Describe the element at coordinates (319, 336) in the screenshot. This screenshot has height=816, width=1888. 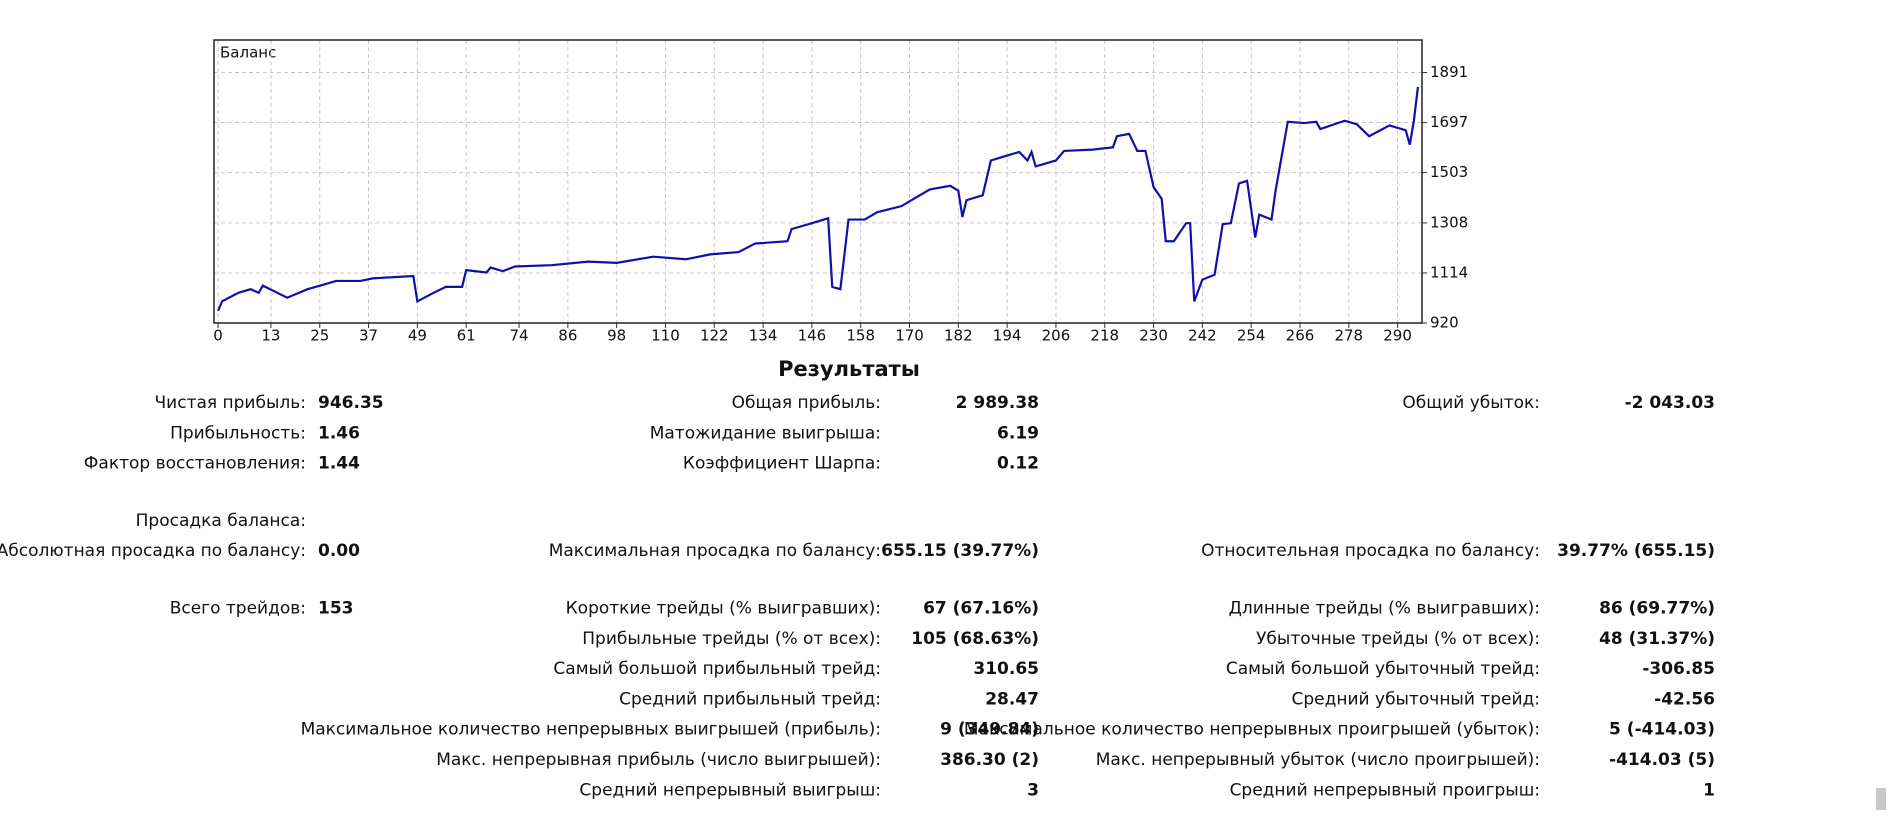
I see `x-tick-label: 25` at that location.